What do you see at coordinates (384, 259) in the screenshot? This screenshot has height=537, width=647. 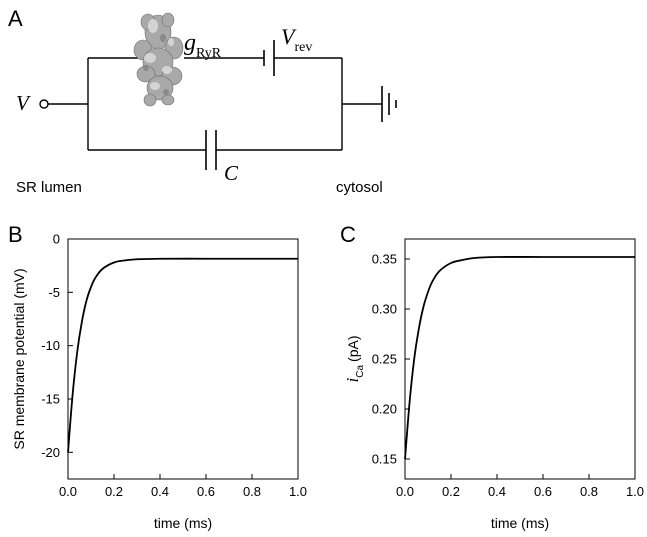 I see `y-tick-label: 0.35` at bounding box center [384, 259].